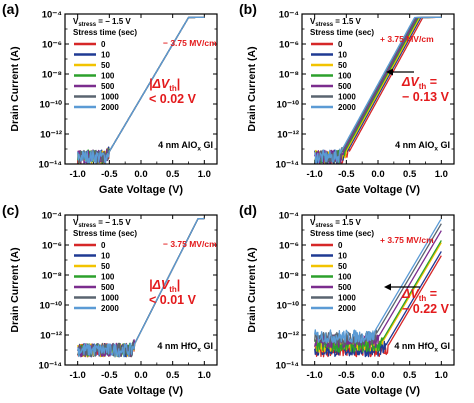 The width and height of the screenshot is (474, 403). I want to click on series-line-2000, so click(378, 281).